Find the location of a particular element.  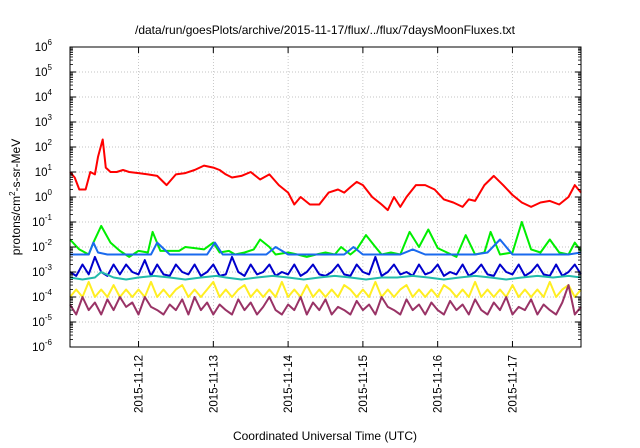

y-axis-label-pre: protons/cm is located at coordinates (16, 225).